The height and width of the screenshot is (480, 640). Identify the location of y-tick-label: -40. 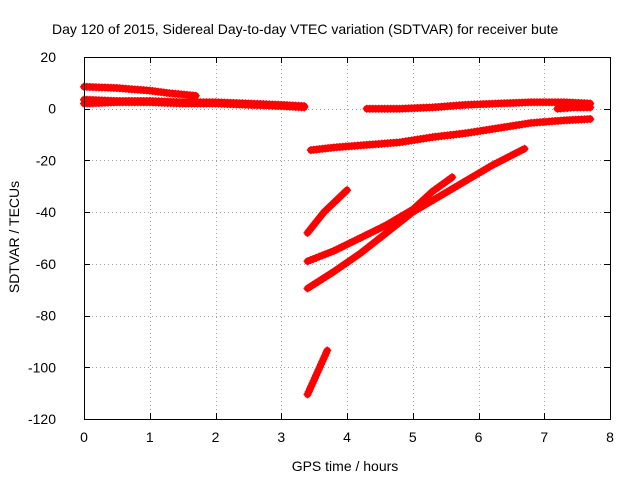
(46, 212).